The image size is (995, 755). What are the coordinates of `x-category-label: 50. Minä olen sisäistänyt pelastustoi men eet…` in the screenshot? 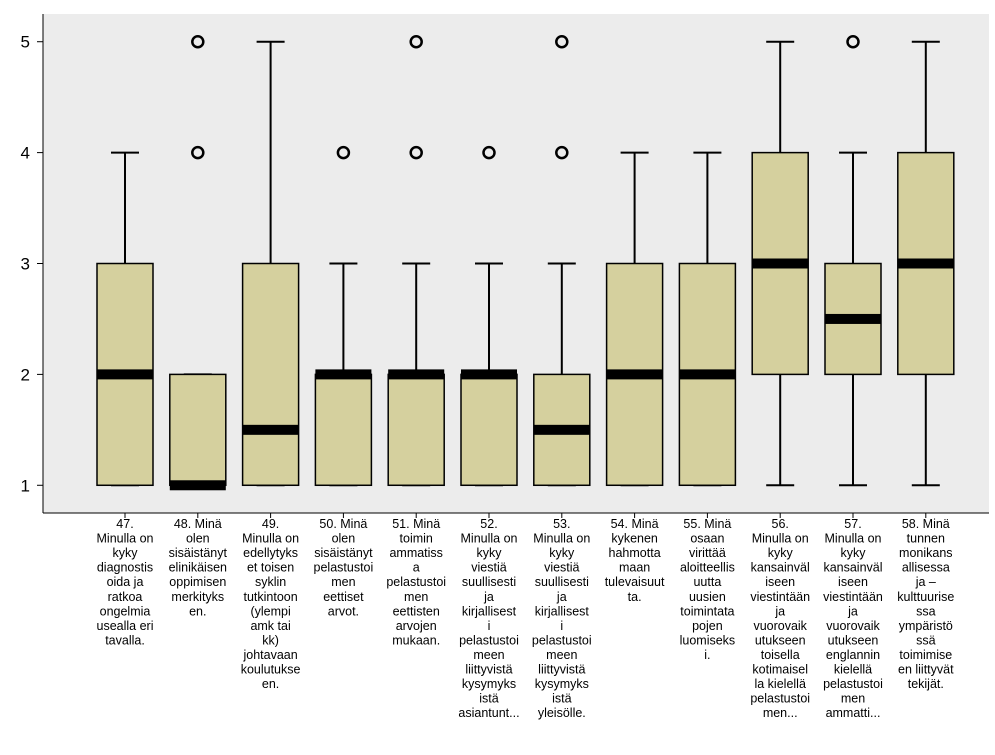 It's located at (344, 567).